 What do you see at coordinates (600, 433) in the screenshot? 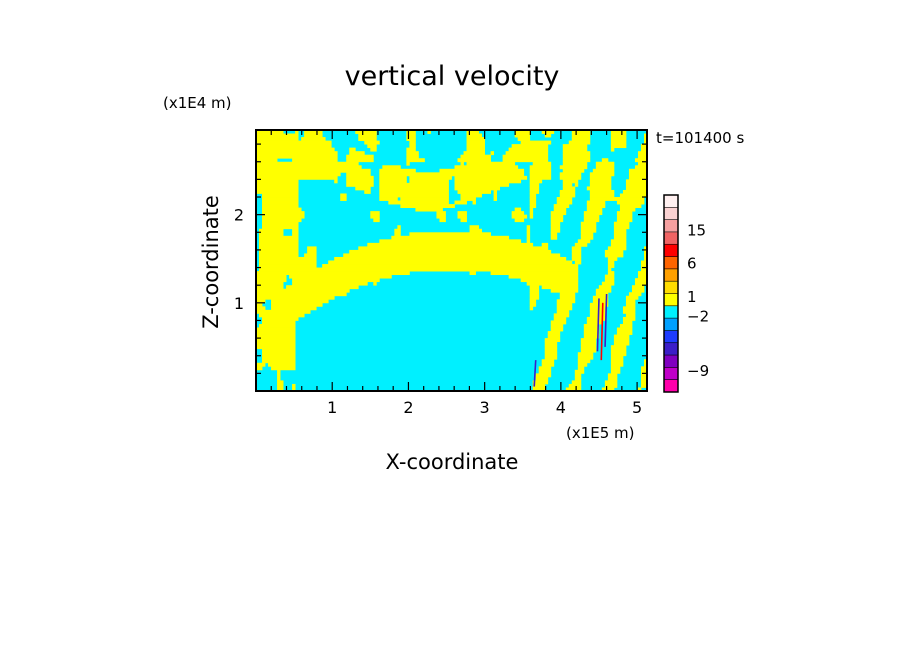
I see `x-scale-label: (x1E5 m)` at bounding box center [600, 433].